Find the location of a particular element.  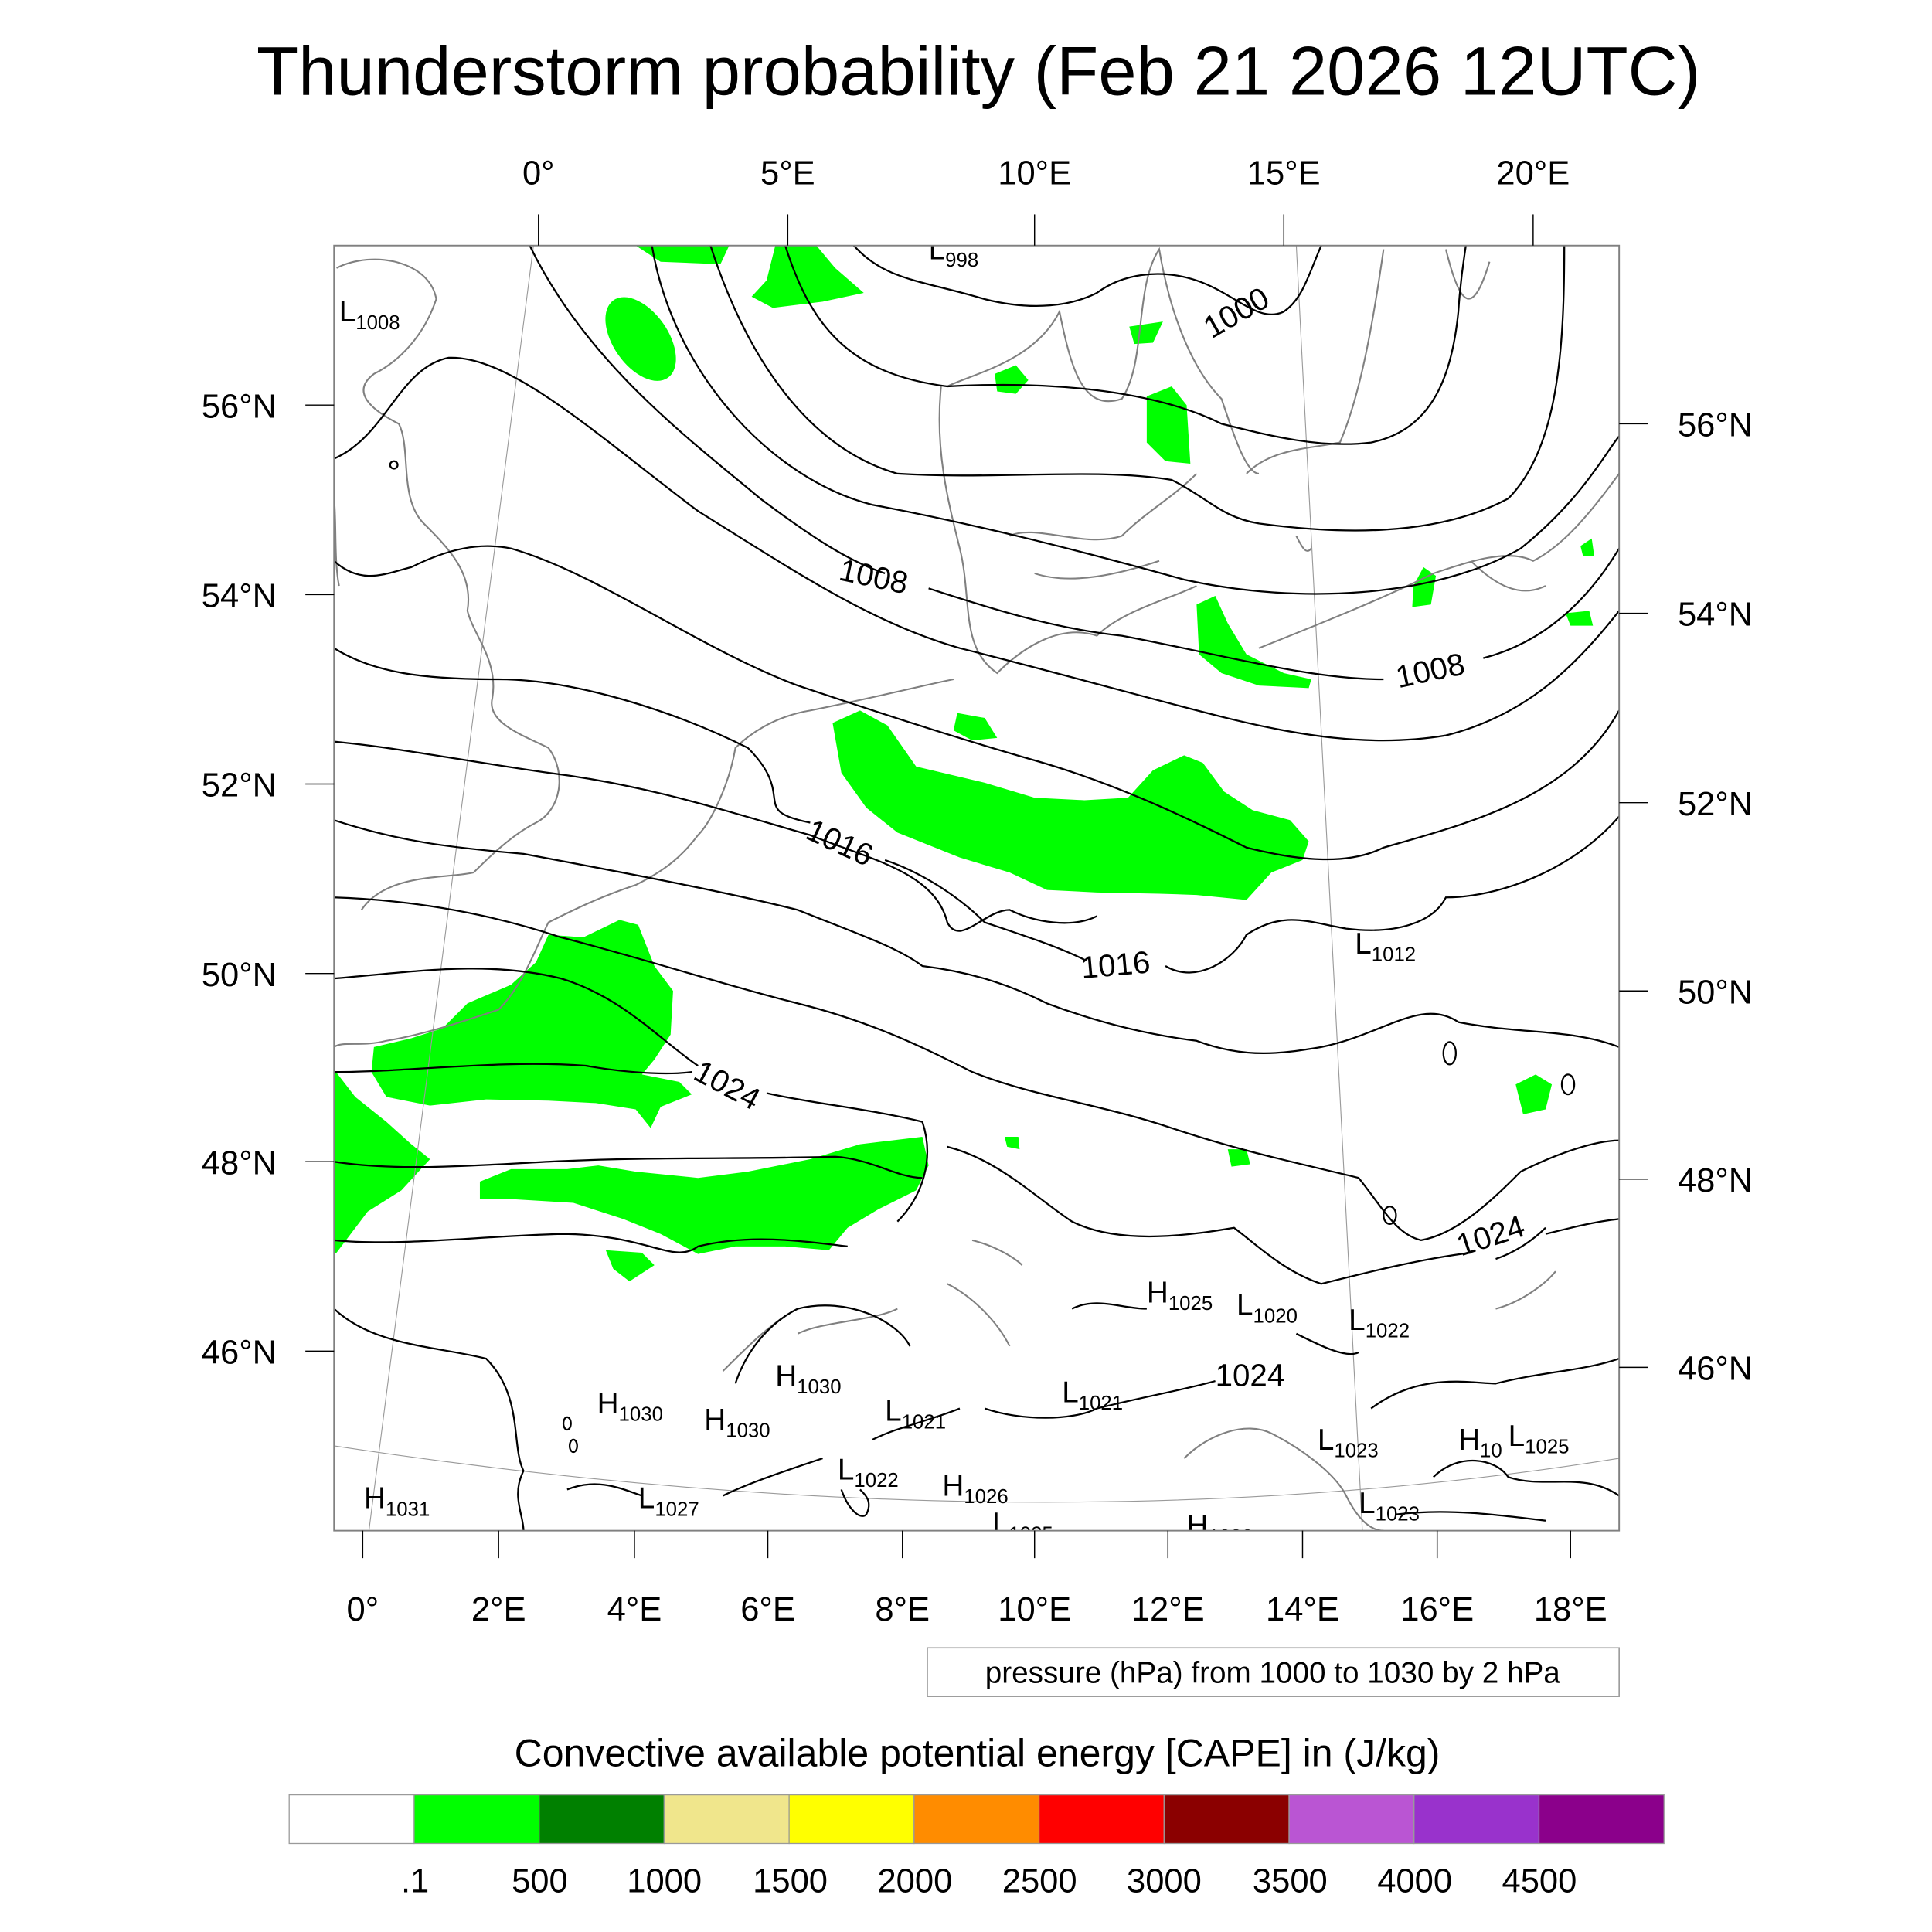

top-axis-label: 20°E is located at coordinates (1533, 174).